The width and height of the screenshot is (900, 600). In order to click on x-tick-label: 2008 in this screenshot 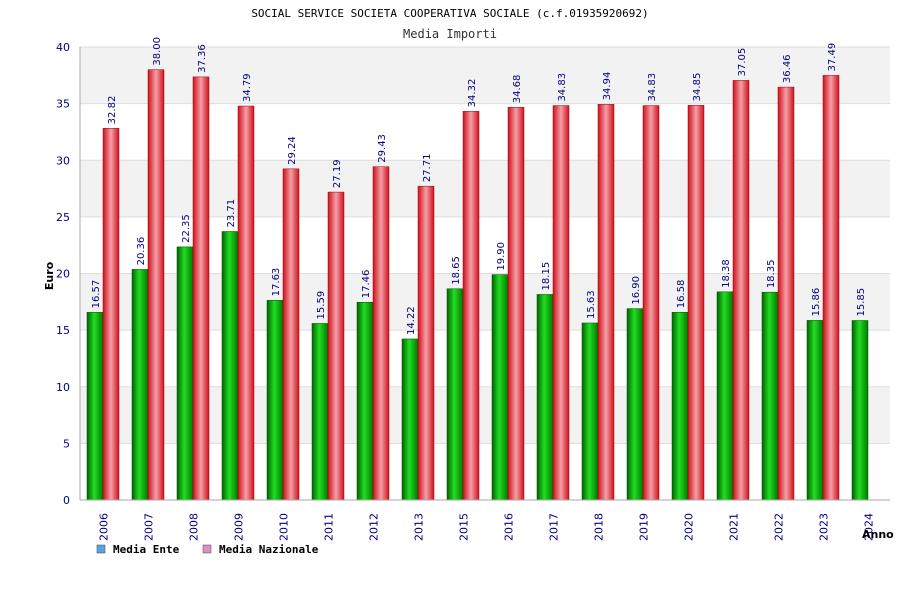, I will do `click(194, 527)`.